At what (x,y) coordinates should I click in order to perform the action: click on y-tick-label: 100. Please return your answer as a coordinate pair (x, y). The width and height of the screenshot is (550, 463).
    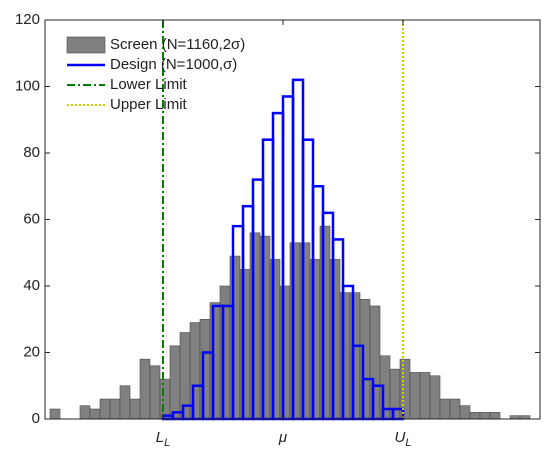
    Looking at the image, I should click on (27, 85).